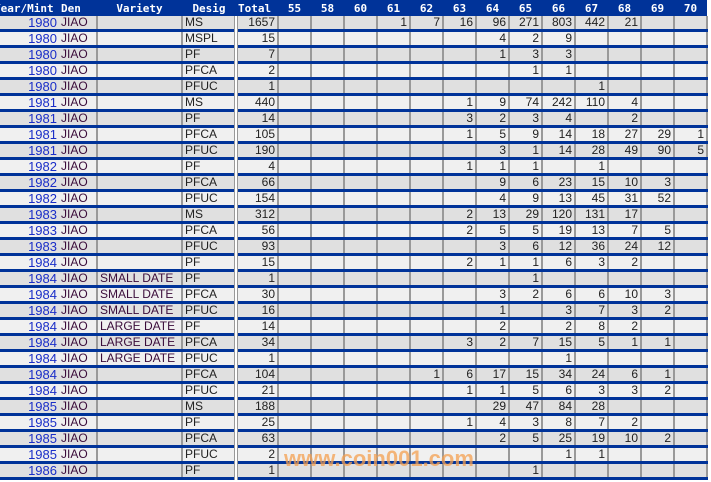  Describe the element at coordinates (327, 8) in the screenshot. I see `header-grade-58: 58` at that location.